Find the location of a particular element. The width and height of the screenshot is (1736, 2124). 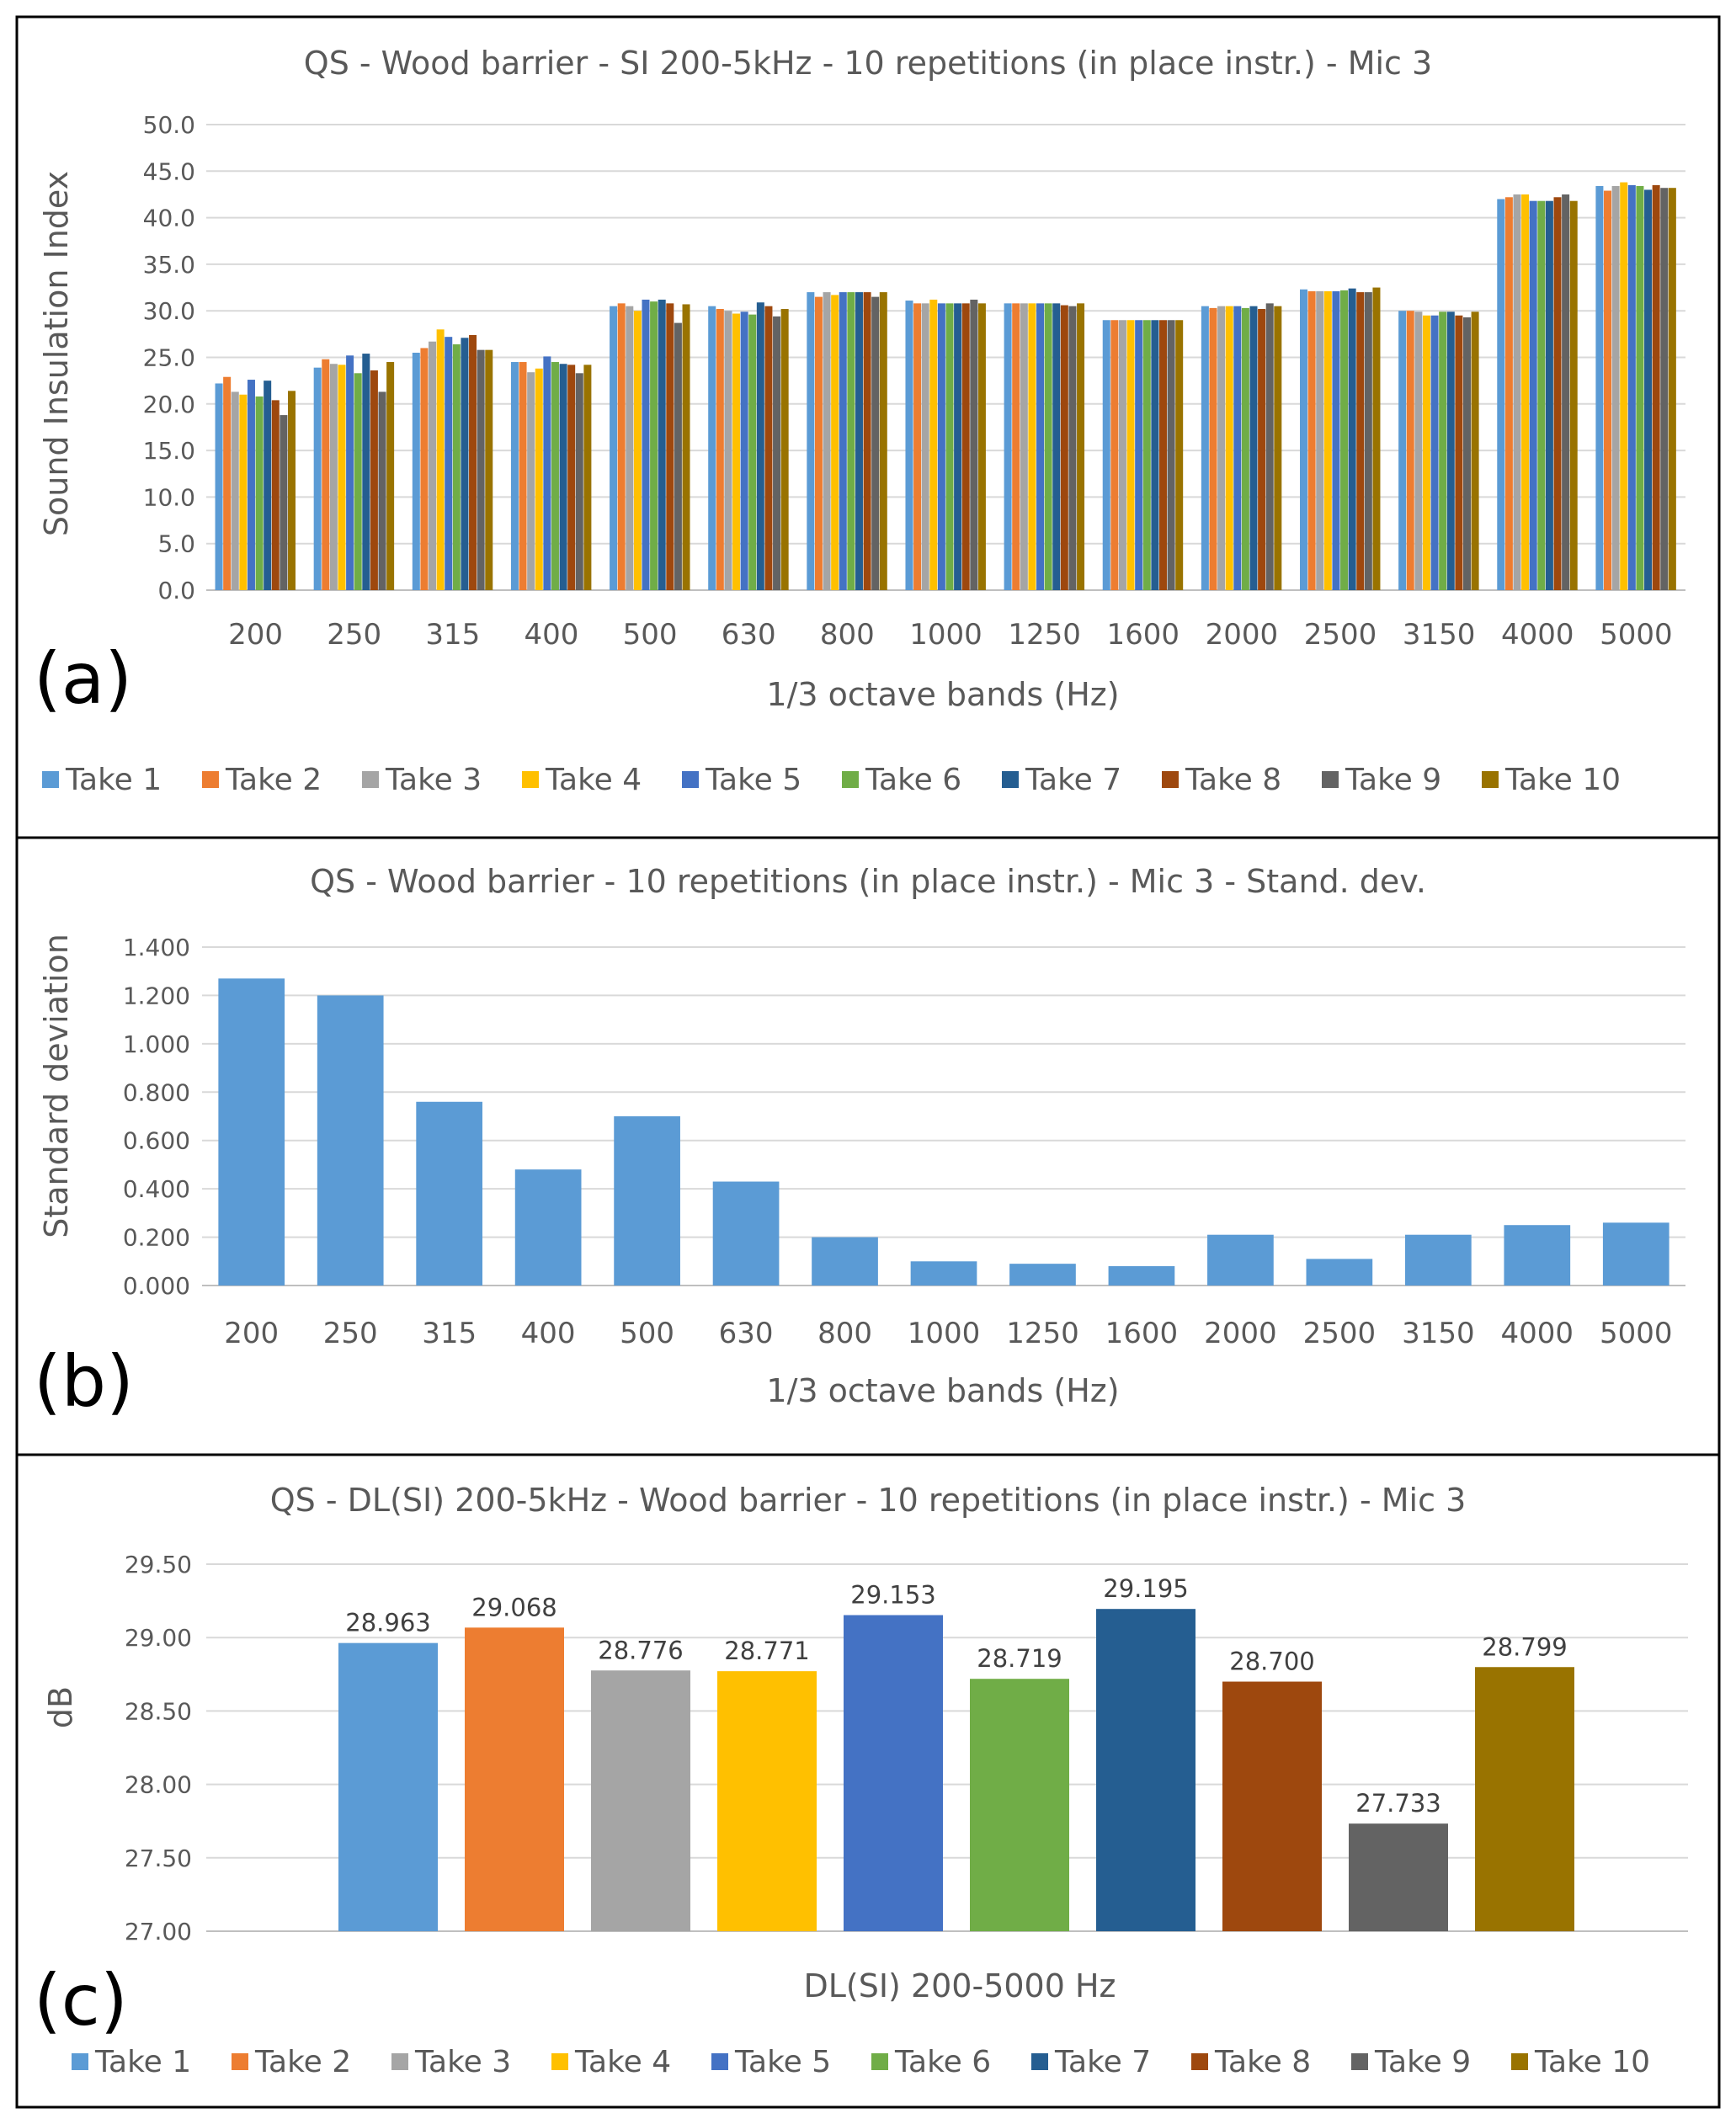

chart-c-data-label: 27.733 is located at coordinates (1397, 1804).